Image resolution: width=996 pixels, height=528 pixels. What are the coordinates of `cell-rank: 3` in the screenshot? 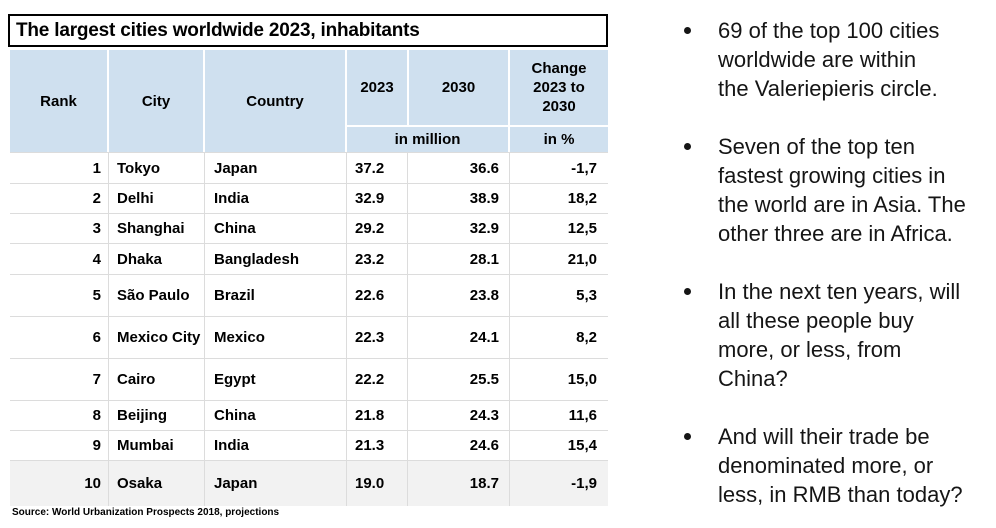 It's located at (96, 228).